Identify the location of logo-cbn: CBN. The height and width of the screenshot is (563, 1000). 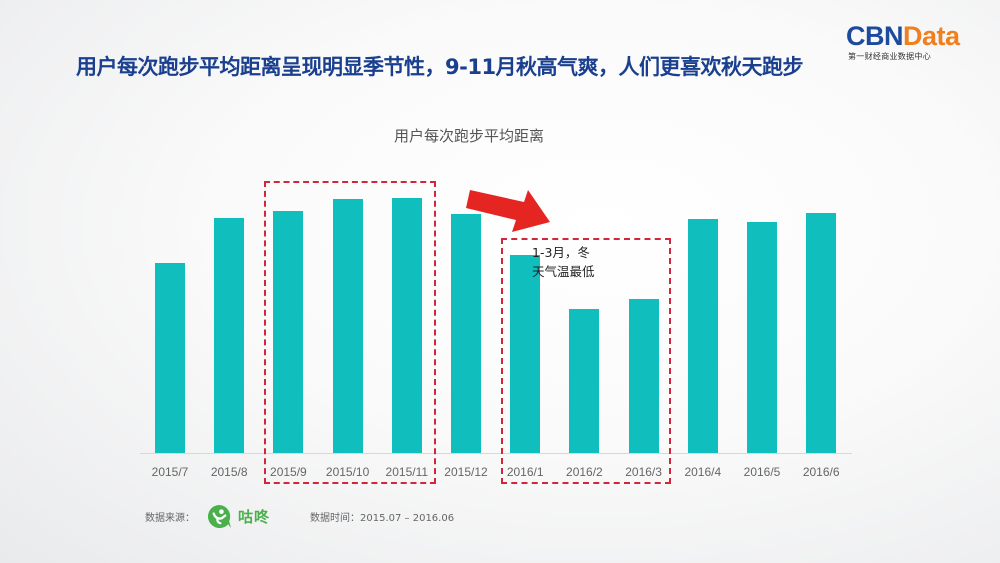
(875, 36).